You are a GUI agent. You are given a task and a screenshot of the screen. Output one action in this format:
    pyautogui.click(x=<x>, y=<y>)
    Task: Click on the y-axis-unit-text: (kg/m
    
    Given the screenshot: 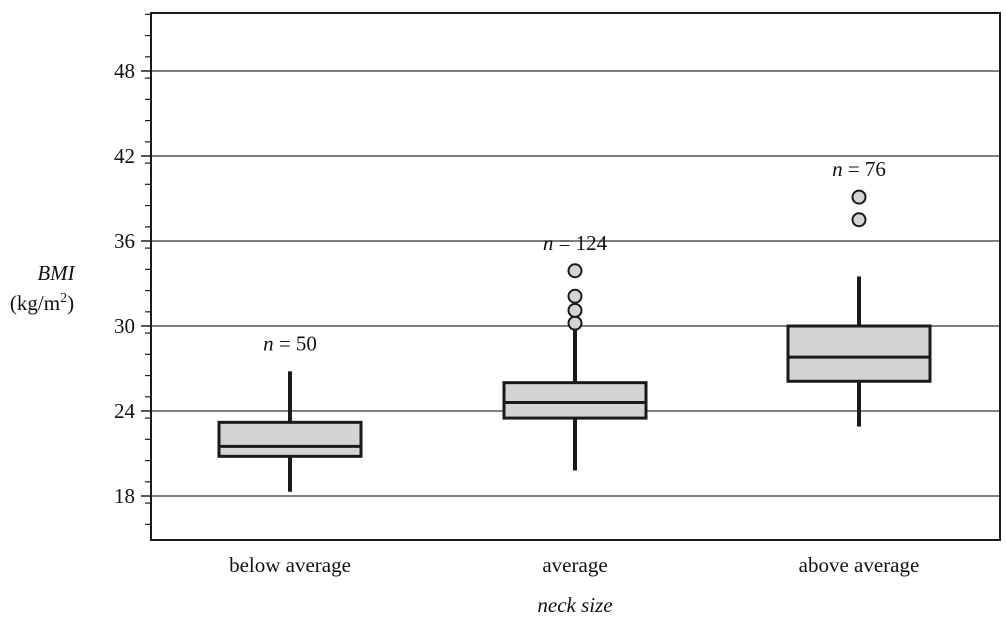 What is the action you would take?
    pyautogui.click(x=35, y=303)
    